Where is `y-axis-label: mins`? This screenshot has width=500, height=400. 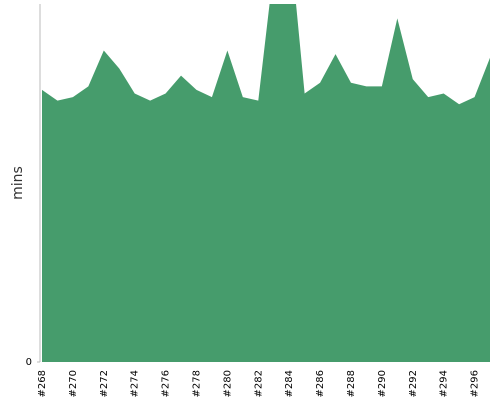
y-axis-label: mins is located at coordinates (18, 183).